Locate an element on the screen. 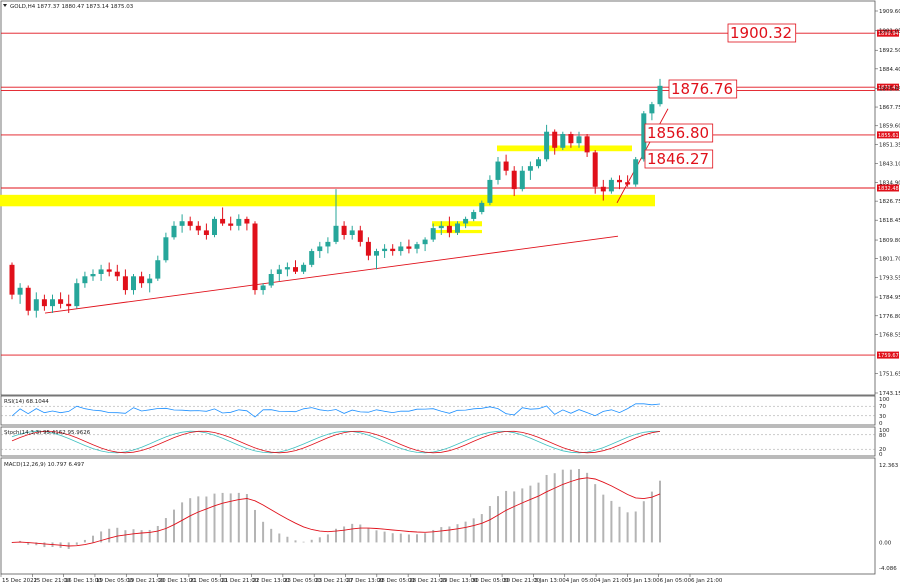 Image resolution: width=900 pixels, height=585 pixels. time-tick-5: 20 Dec 13:00 is located at coordinates (177, 581).